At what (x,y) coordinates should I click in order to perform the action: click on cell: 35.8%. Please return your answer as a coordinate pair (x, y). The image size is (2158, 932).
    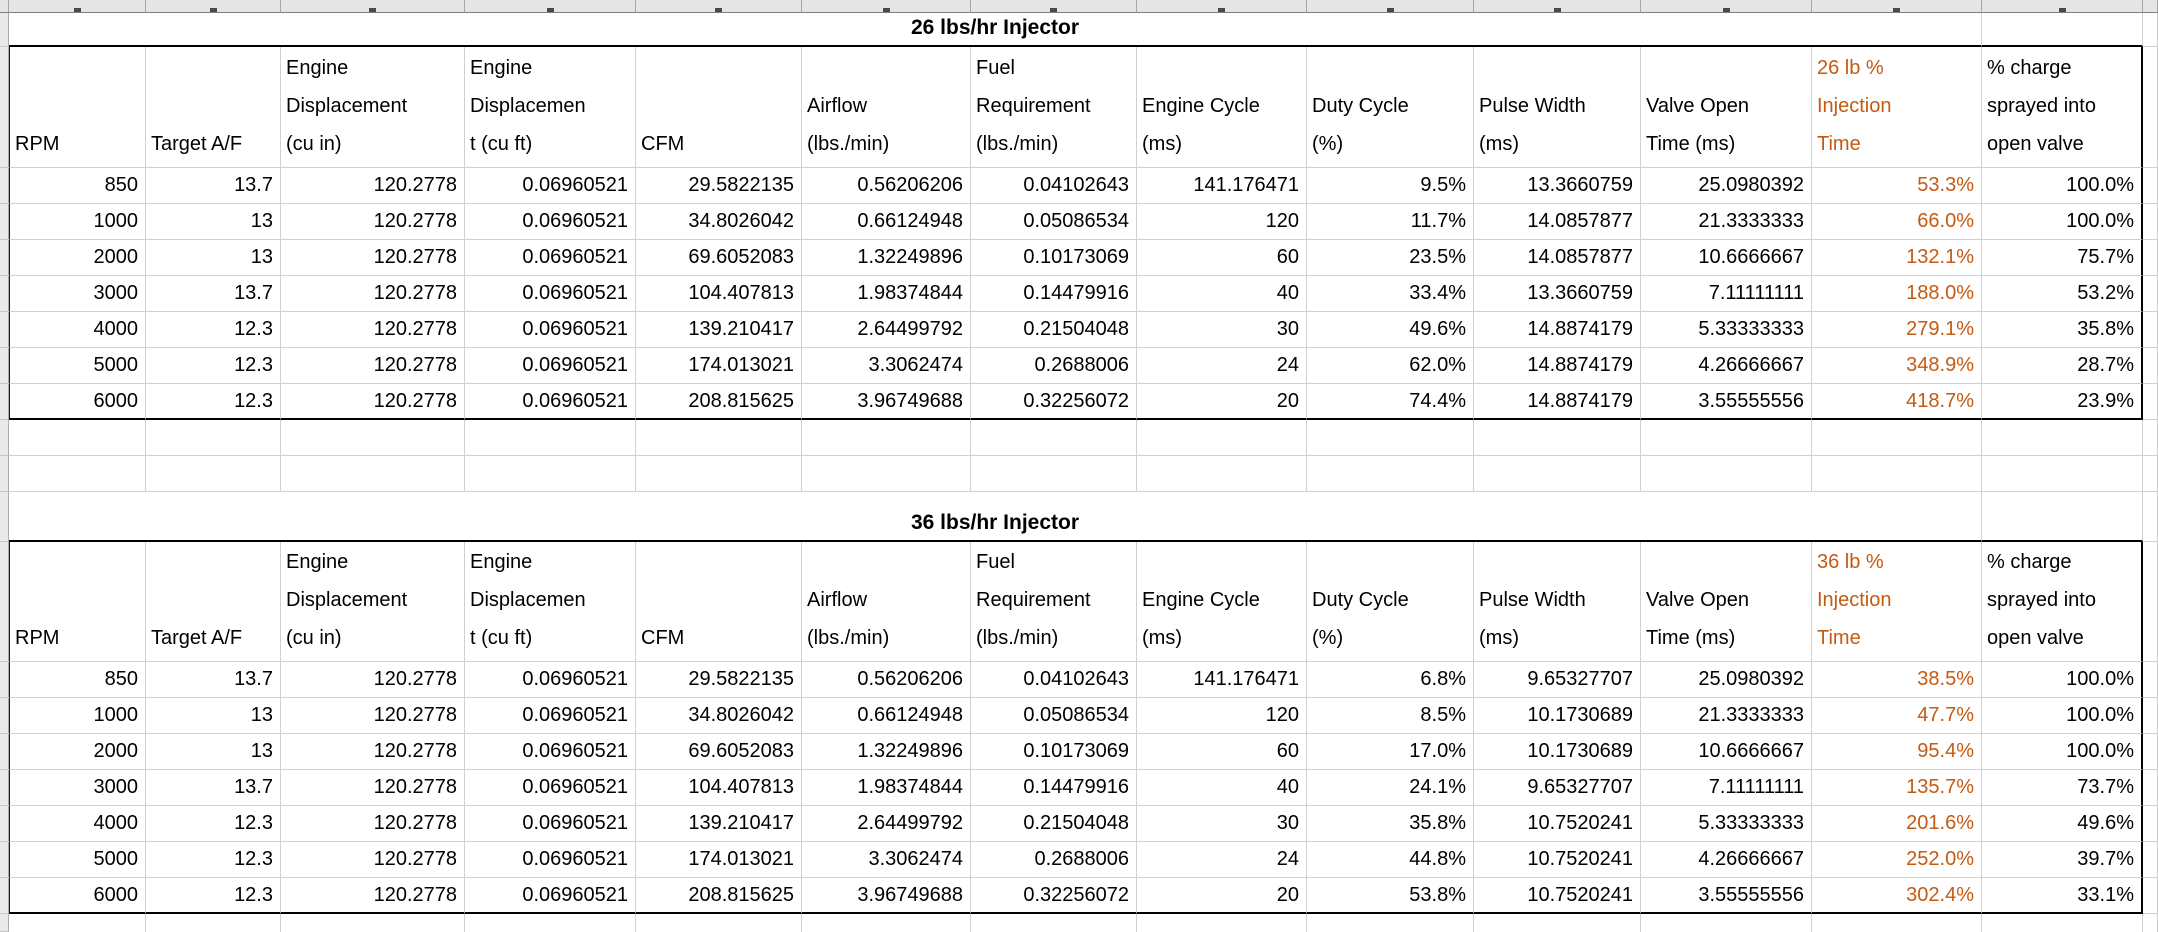
    Looking at the image, I should click on (1390, 824).